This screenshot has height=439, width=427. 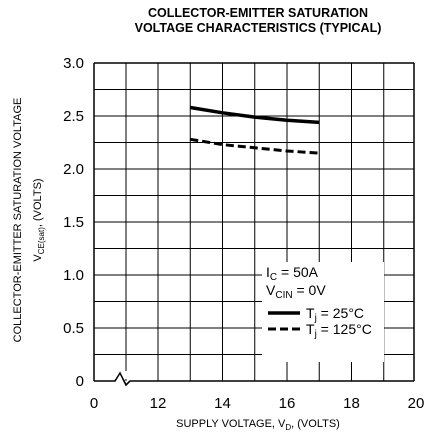 What do you see at coordinates (296, 291) in the screenshot?
I see `condition-label: VCIN = 0V` at bounding box center [296, 291].